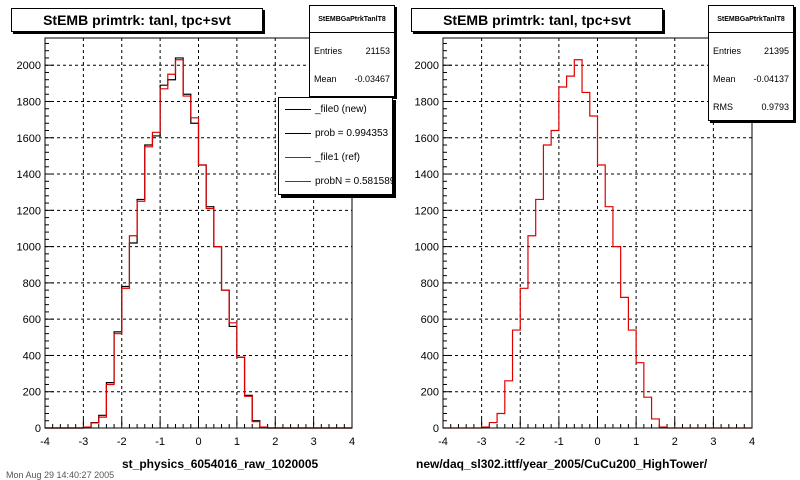 The image size is (800, 480). Describe the element at coordinates (751, 79) in the screenshot. I see `right-stats-mean: Mean -0.04137` at that location.